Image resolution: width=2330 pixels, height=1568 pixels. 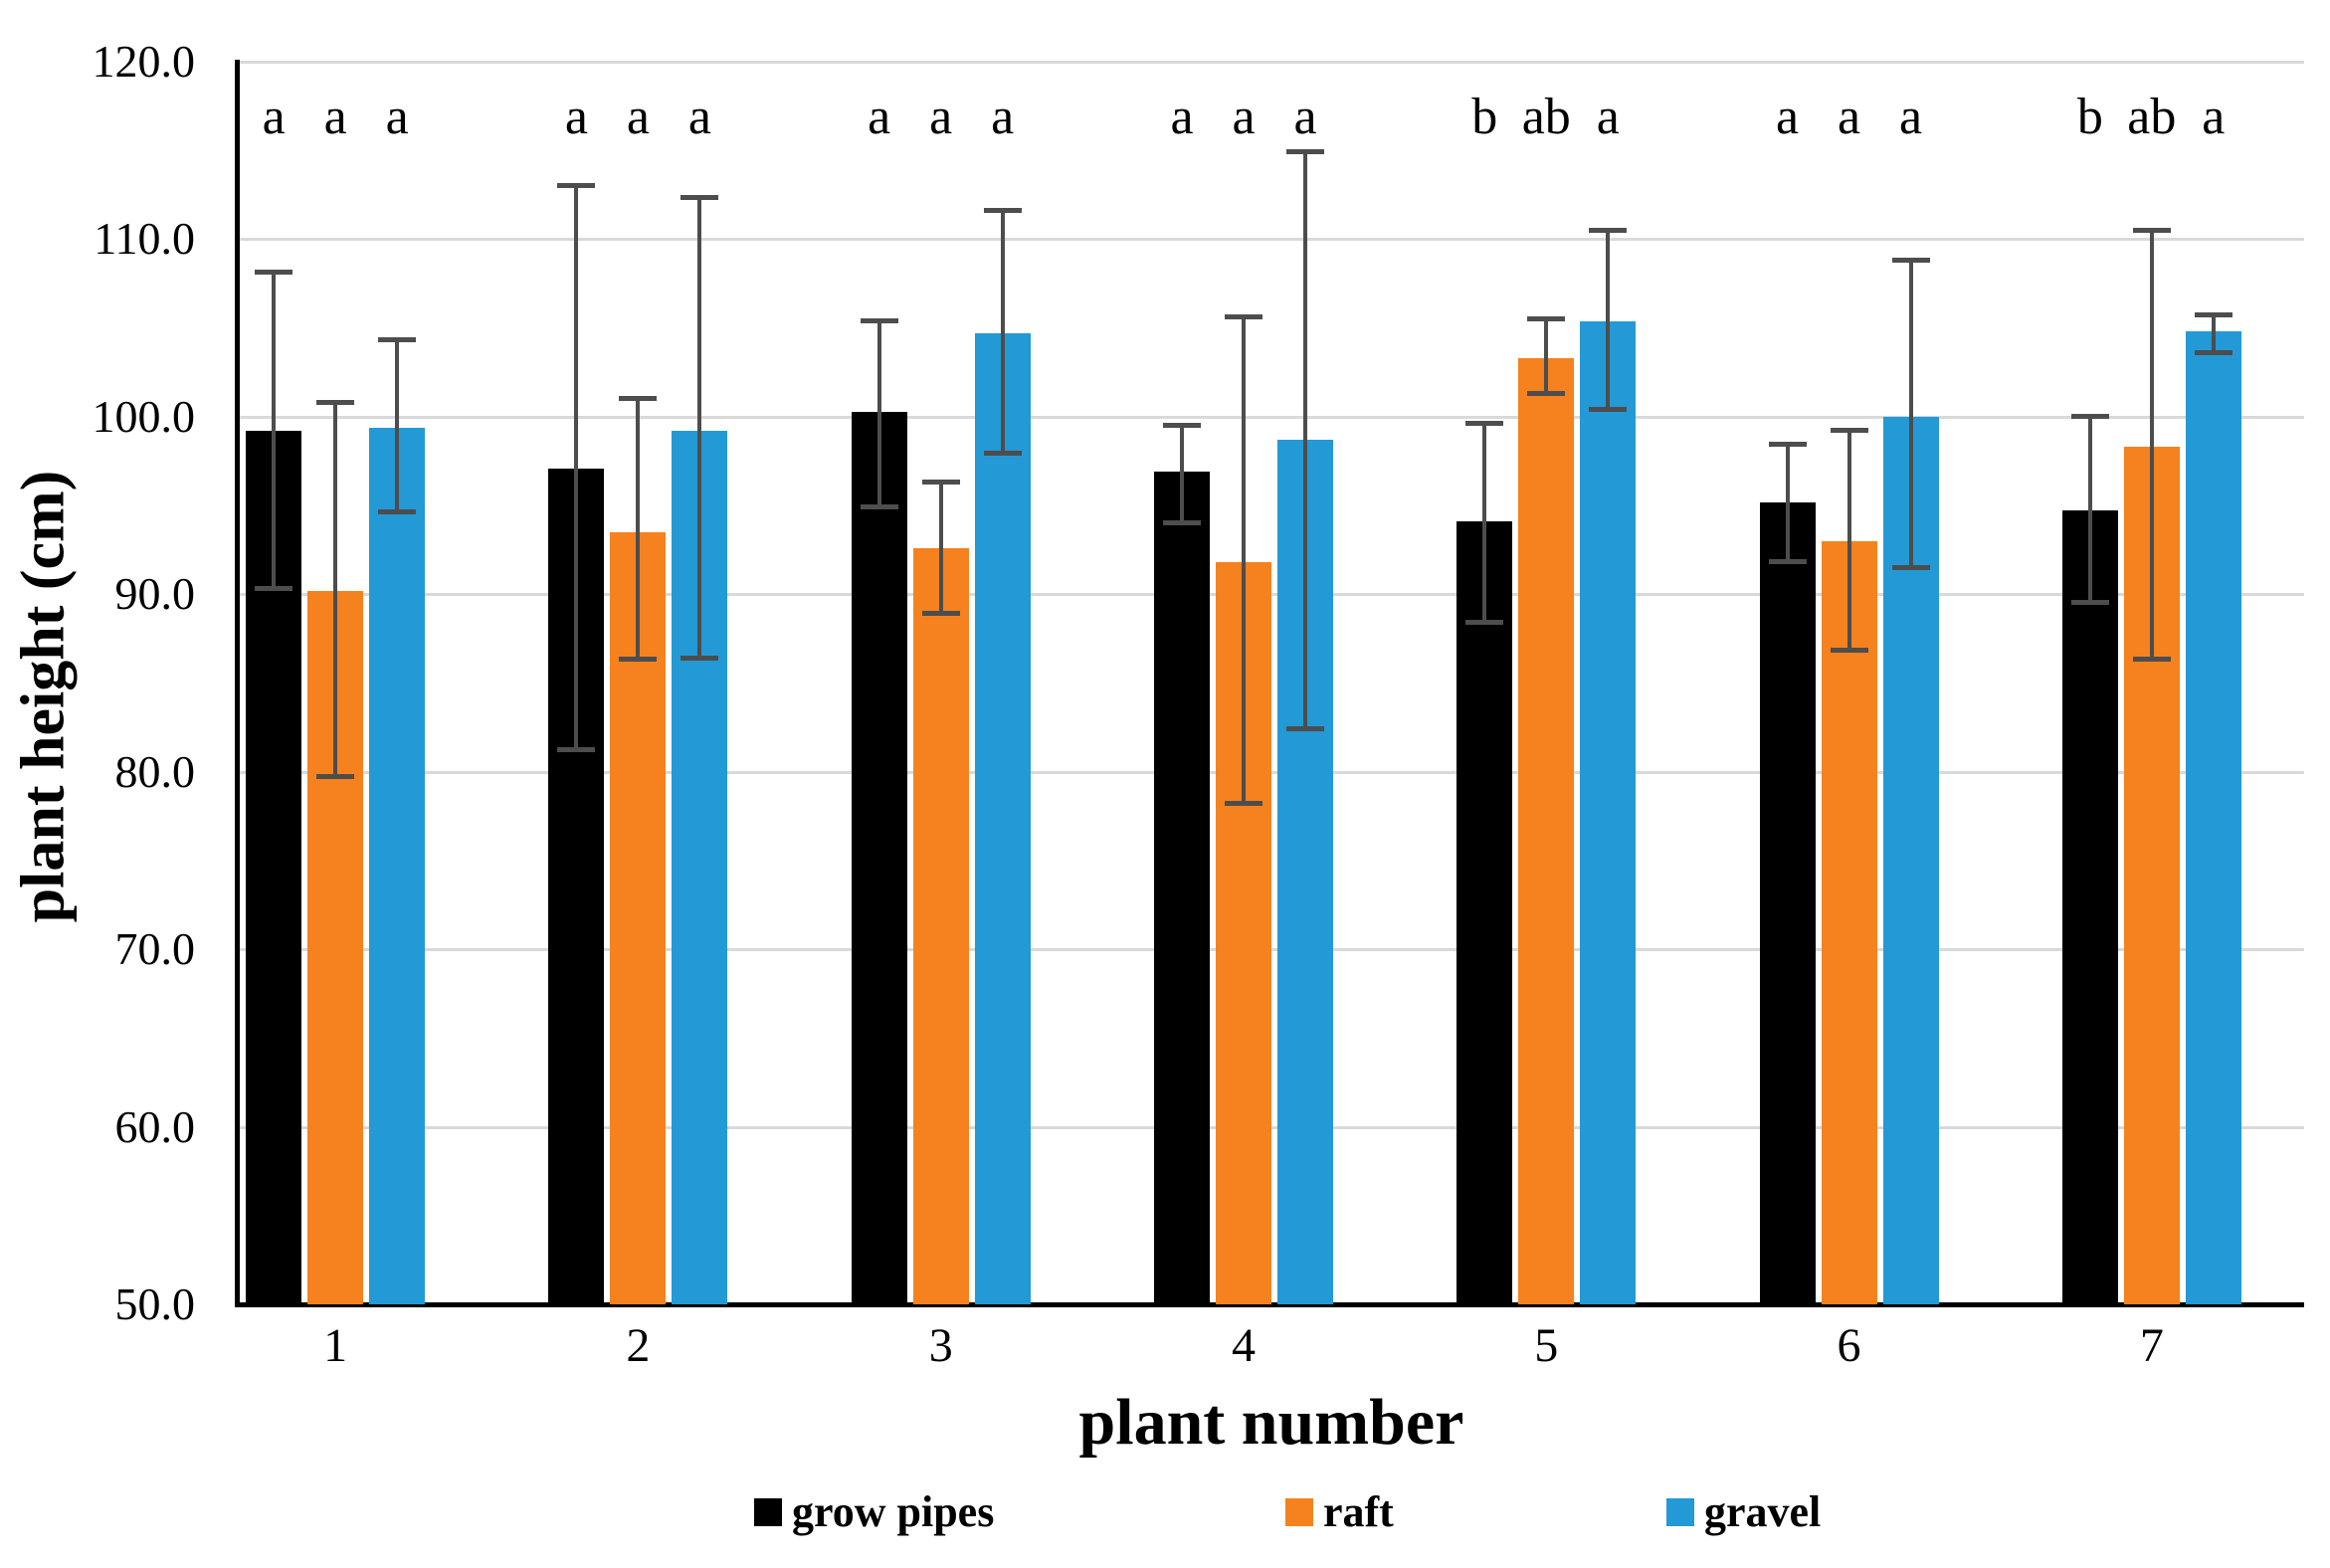 What do you see at coordinates (335, 1345) in the screenshot?
I see `x-tick-label: 1` at bounding box center [335, 1345].